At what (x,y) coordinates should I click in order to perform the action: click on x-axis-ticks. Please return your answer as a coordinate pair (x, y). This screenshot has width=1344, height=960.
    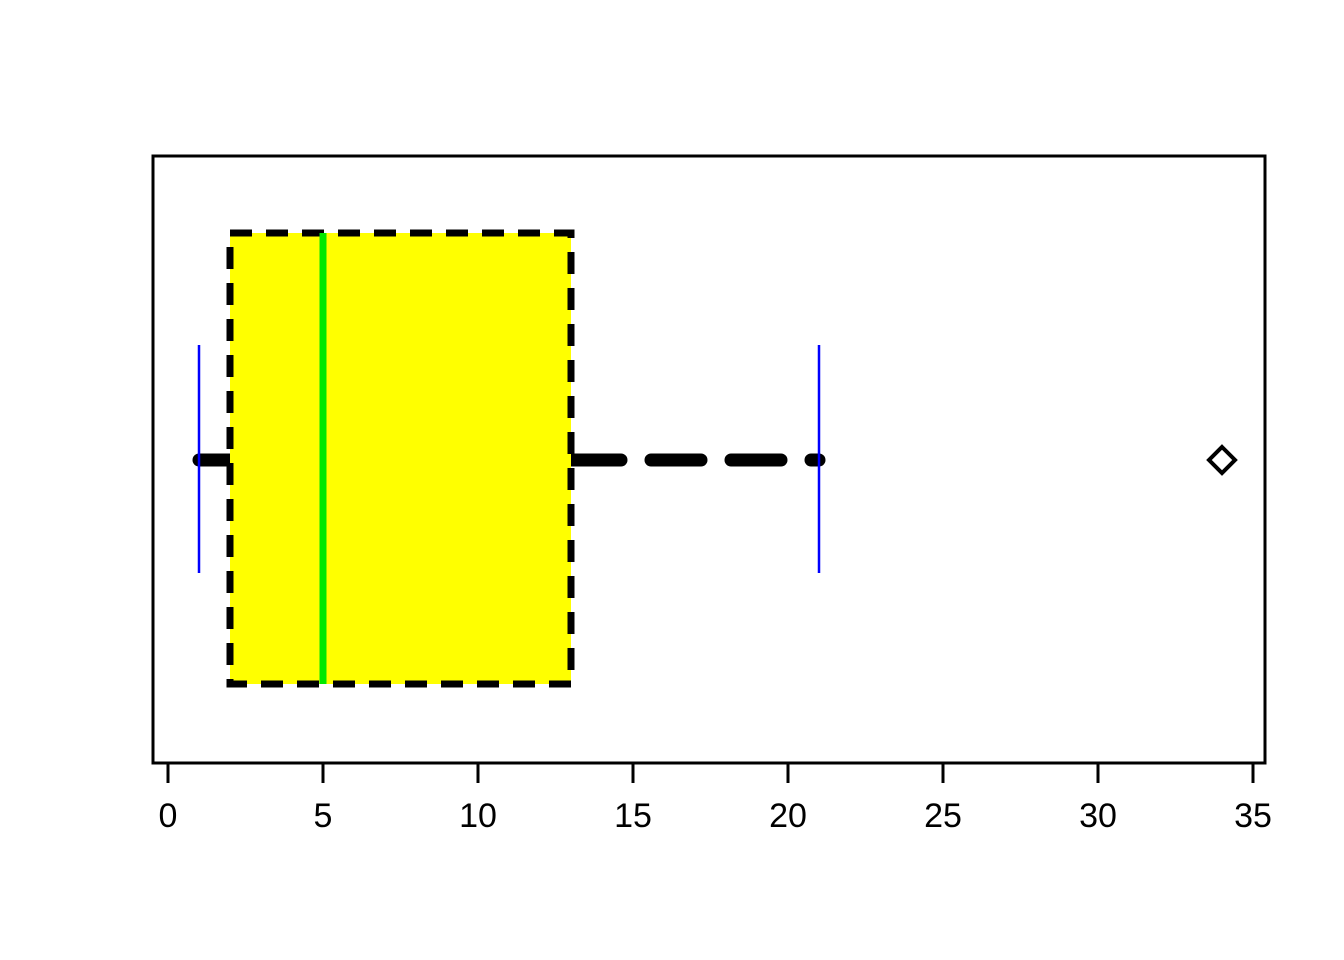
    Looking at the image, I should click on (710, 773).